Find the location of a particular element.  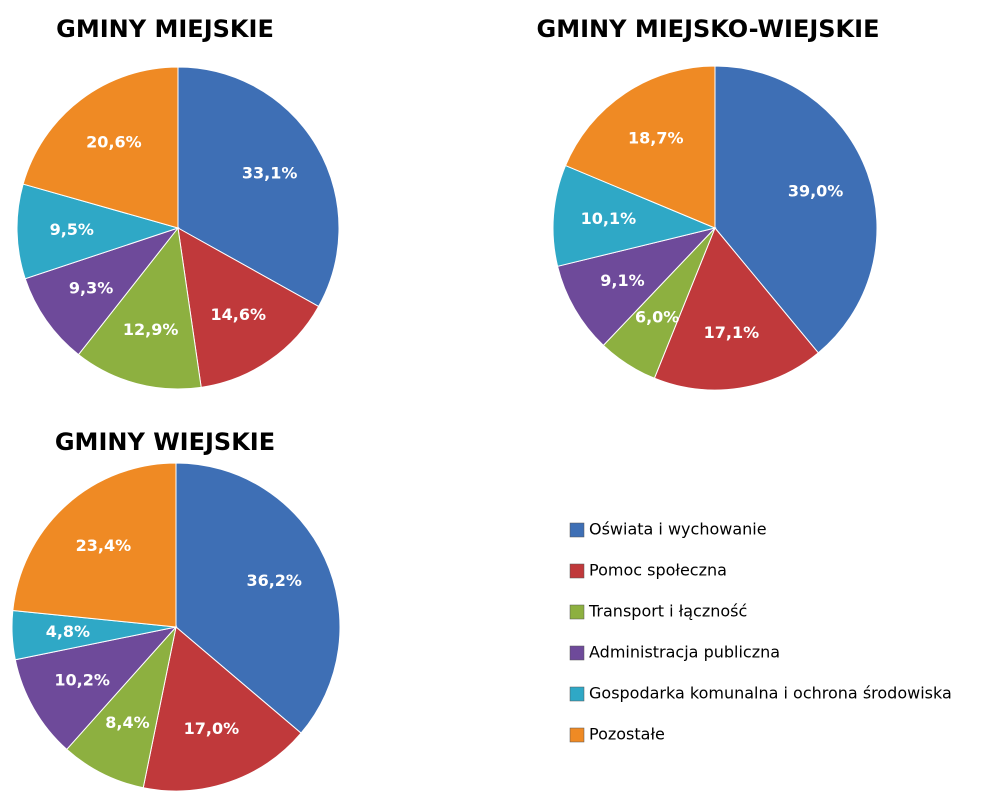

data-label: 9,5% is located at coordinates (72, 229).